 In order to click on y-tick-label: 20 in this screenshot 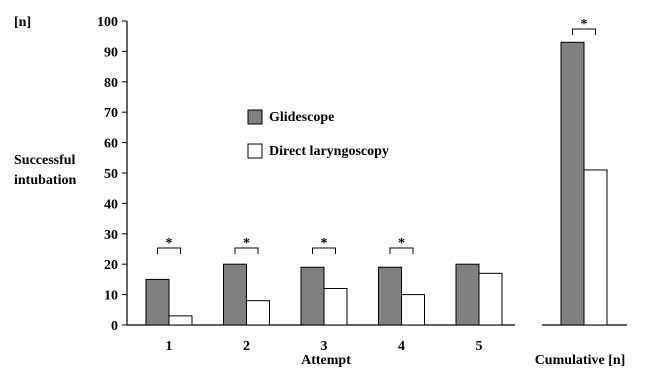, I will do `click(111, 265)`.